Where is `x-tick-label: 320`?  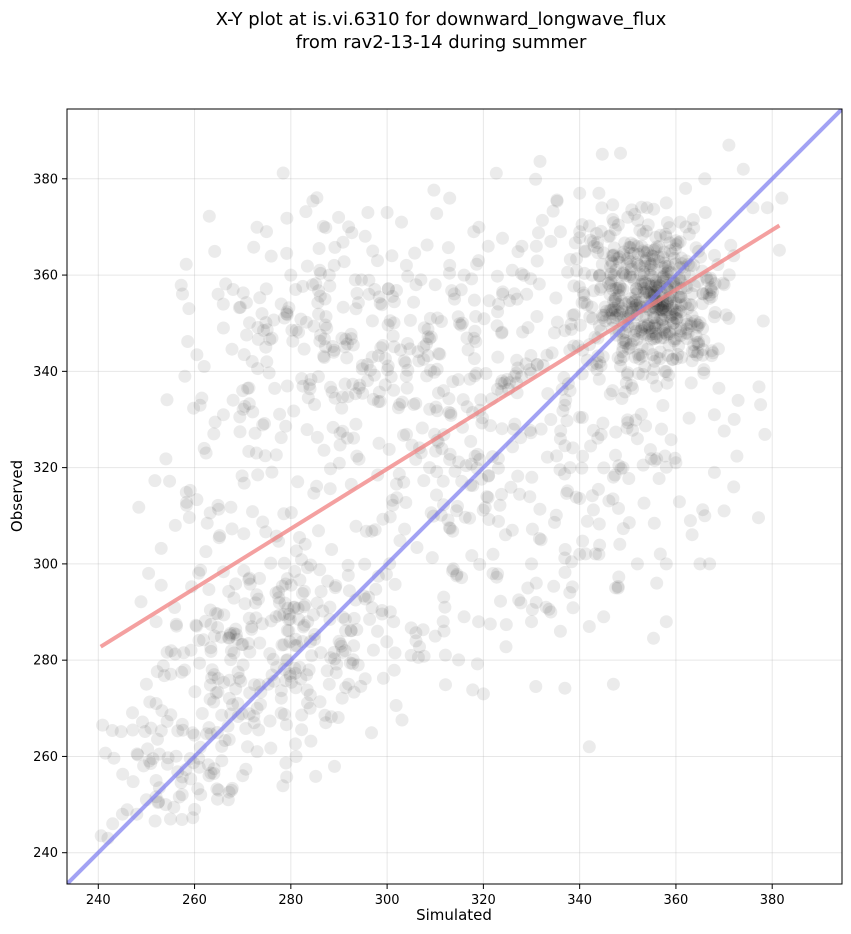
x-tick-label: 320 is located at coordinates (483, 900).